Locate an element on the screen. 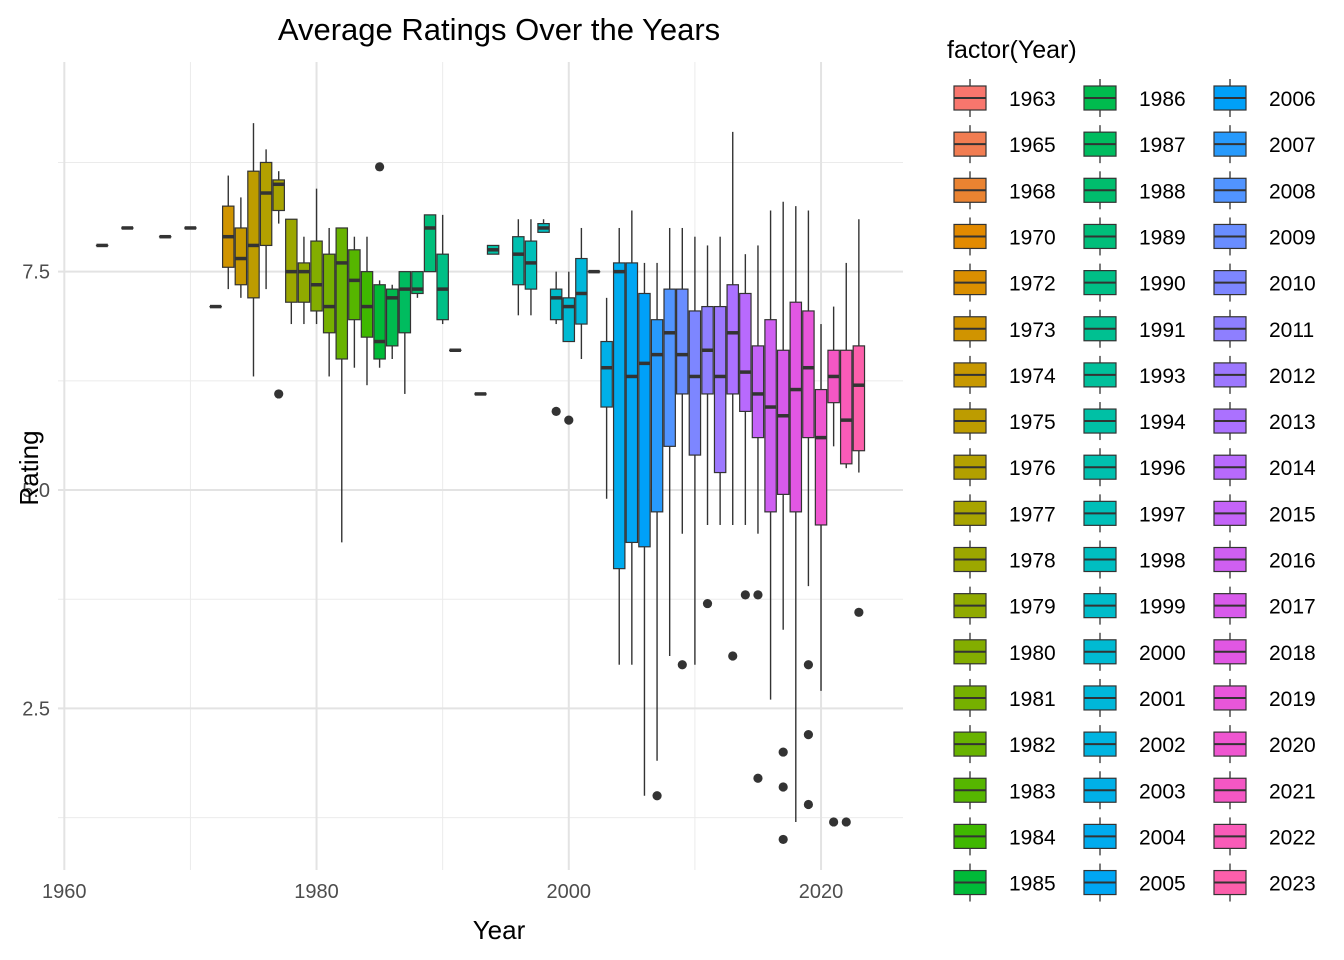  boxplot-1998 is located at coordinates (543, 226).